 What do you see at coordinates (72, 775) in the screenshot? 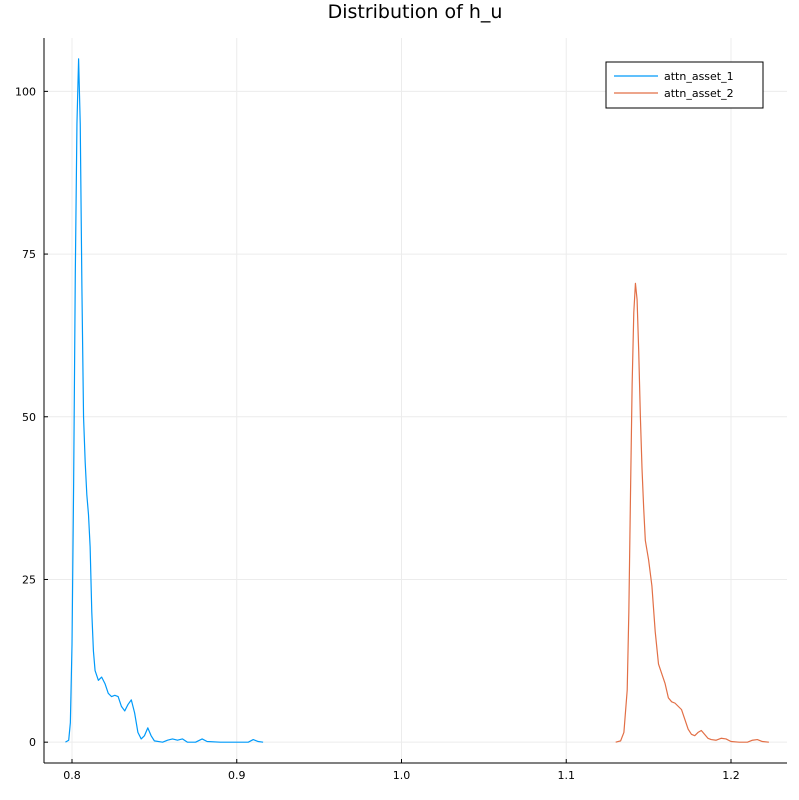
I see `x-tick-label: 0.8` at bounding box center [72, 775].